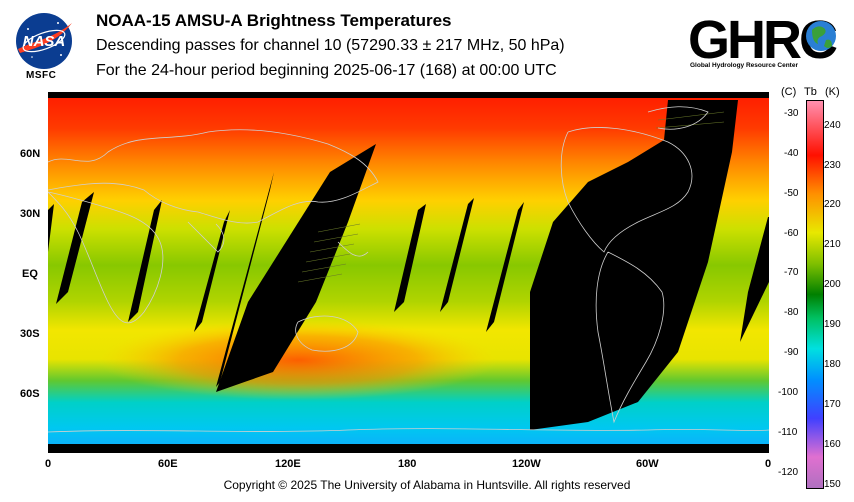  I want to click on colorbar, so click(815, 294).